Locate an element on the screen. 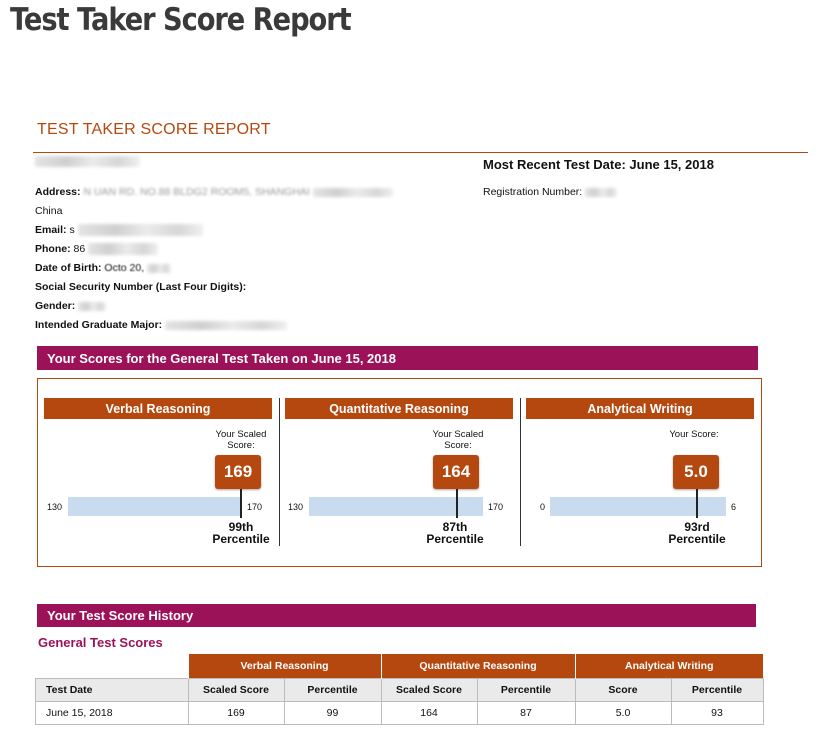 The width and height of the screenshot is (828, 731). redacted-major is located at coordinates (226, 325).